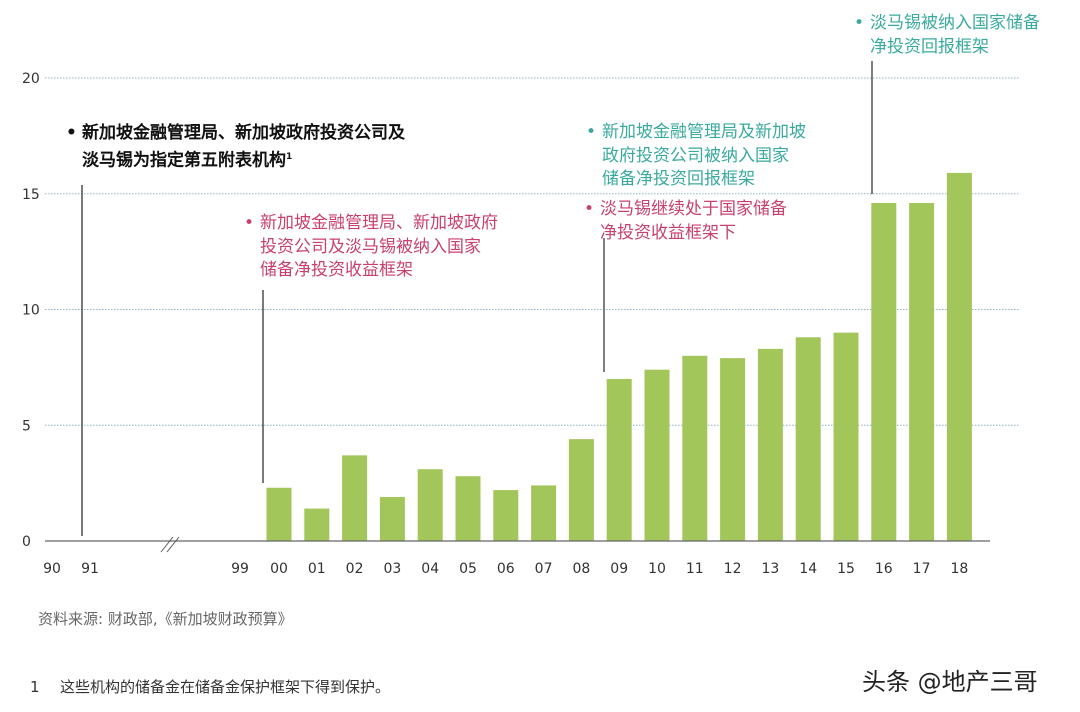 The width and height of the screenshot is (1080, 712). What do you see at coordinates (959, 569) in the screenshot?
I see `x-tick-label: 18` at bounding box center [959, 569].